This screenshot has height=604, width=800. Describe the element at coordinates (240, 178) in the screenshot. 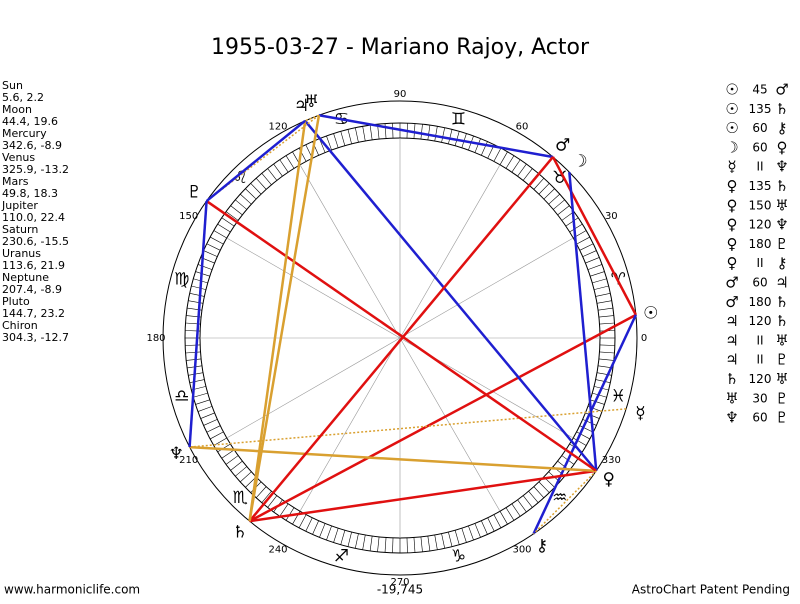

I see `zodiac-sign: ♌` at that location.